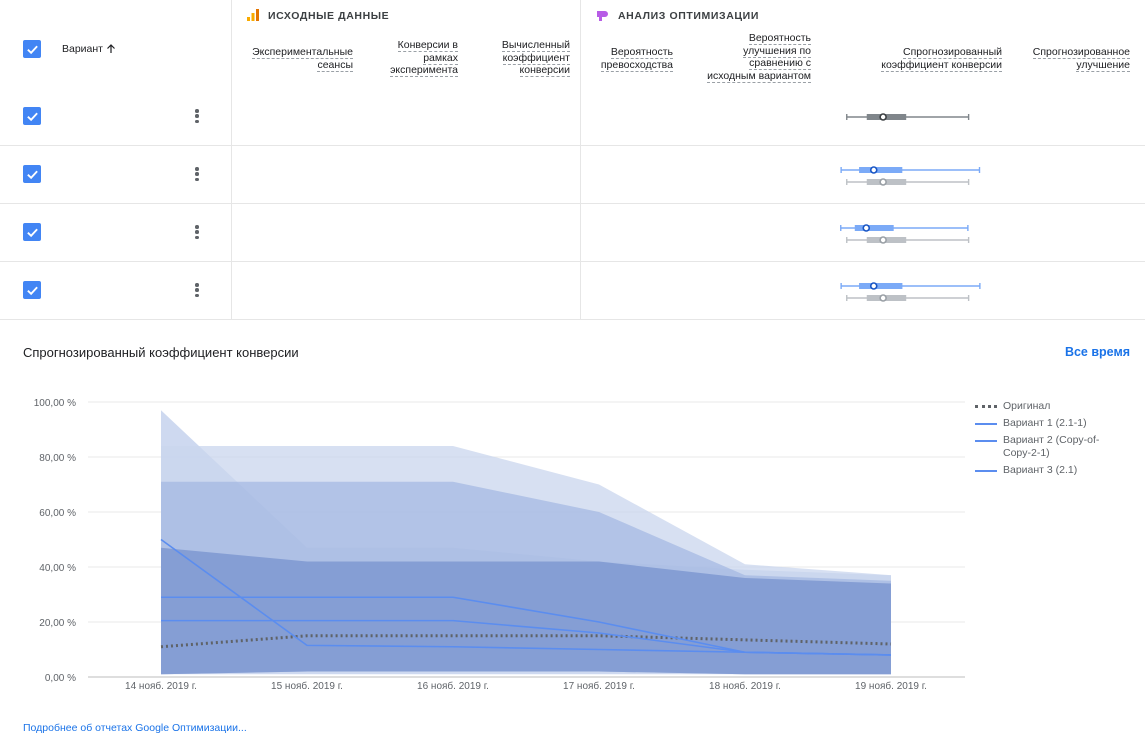 The height and width of the screenshot is (749, 1145). Describe the element at coordinates (302, 52) in the screenshot. I see `column-header-line: Экспериментальные` at that location.